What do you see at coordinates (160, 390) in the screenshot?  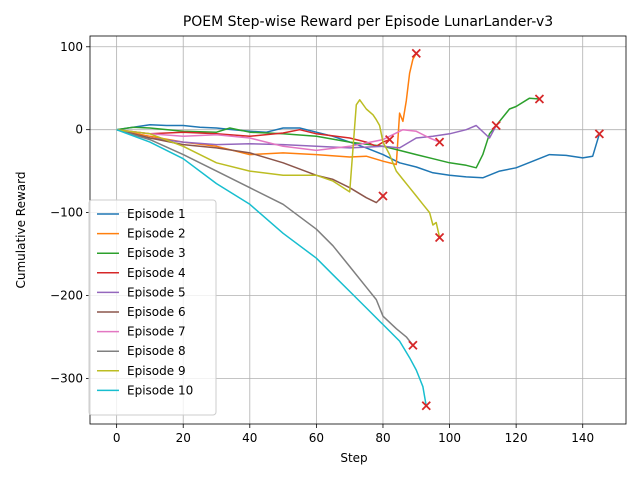 I see `legend-label: Episode 10` at bounding box center [160, 390].